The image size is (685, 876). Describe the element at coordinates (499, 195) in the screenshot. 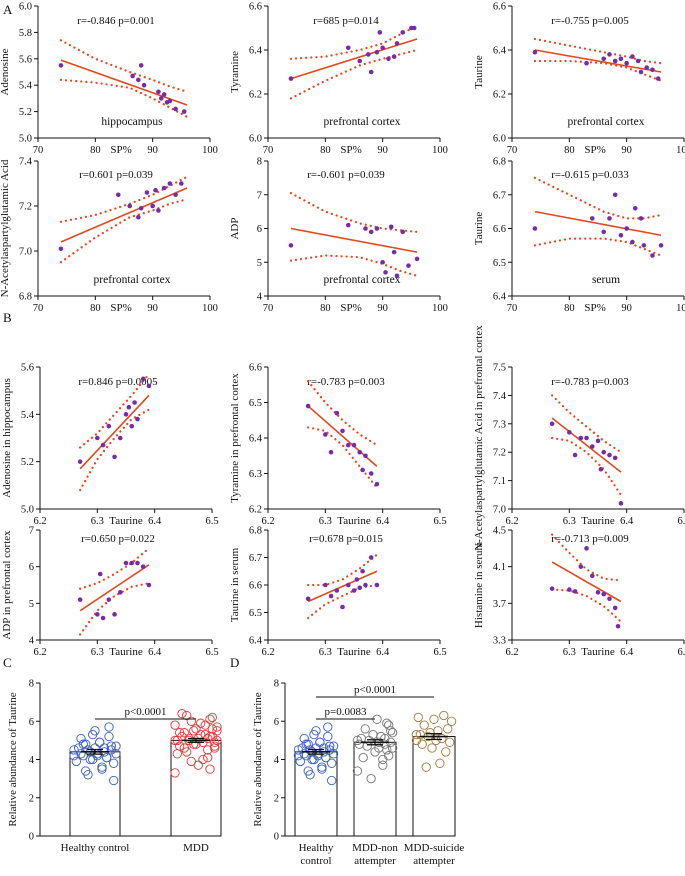

I see `y-tick-label: 6.7` at that location.